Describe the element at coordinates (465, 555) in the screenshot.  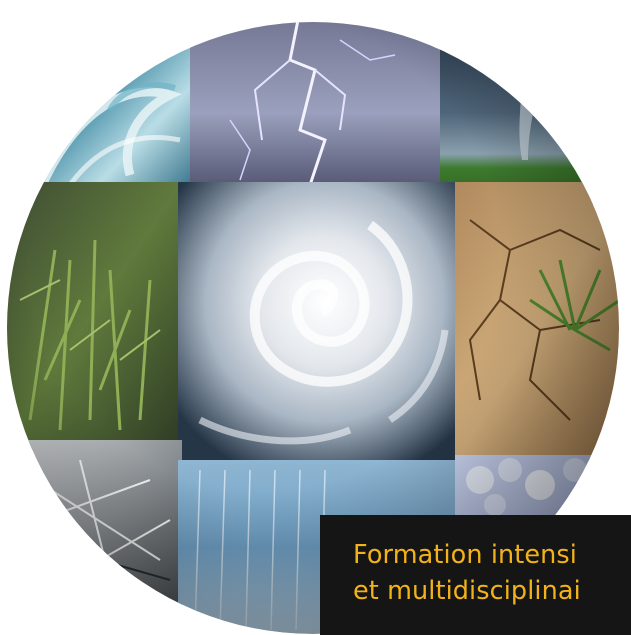
I see `caption-line-1: Formation intensi` at that location.